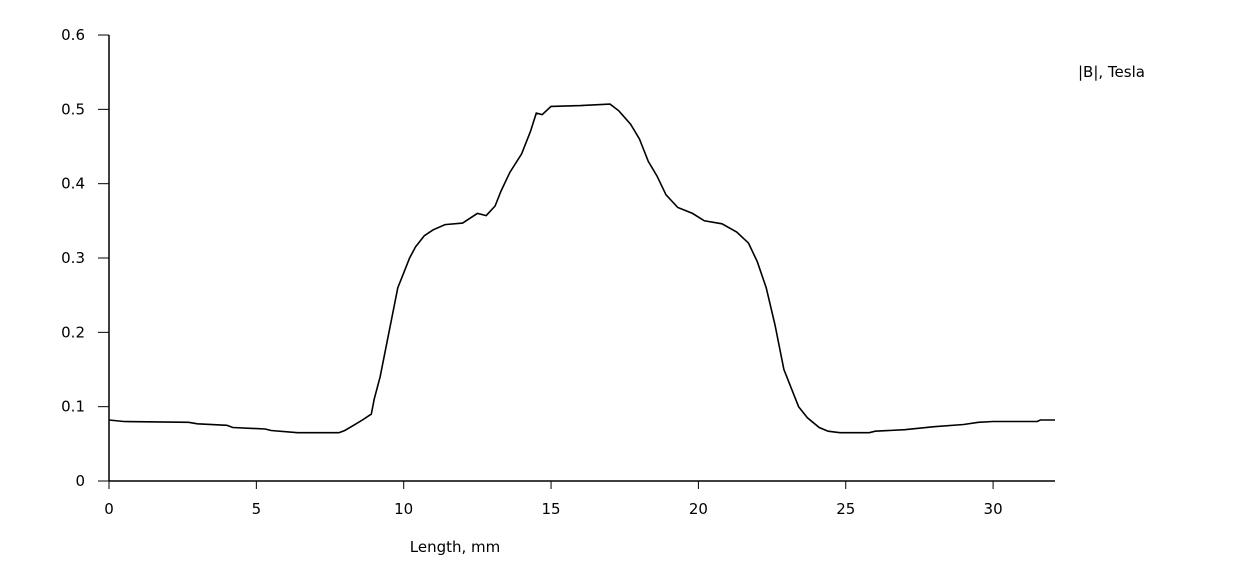  Describe the element at coordinates (80, 481) in the screenshot. I see `y-tick-label: 0` at that location.